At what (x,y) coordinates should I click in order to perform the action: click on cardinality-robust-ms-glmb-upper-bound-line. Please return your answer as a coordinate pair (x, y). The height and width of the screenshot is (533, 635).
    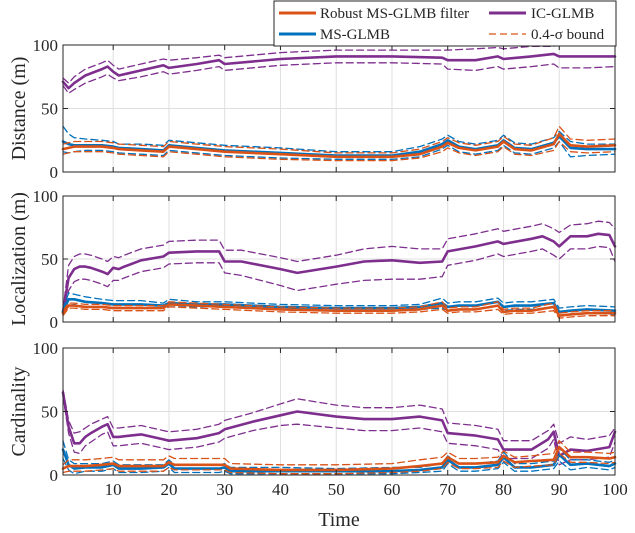
    Looking at the image, I should click on (339, 453).